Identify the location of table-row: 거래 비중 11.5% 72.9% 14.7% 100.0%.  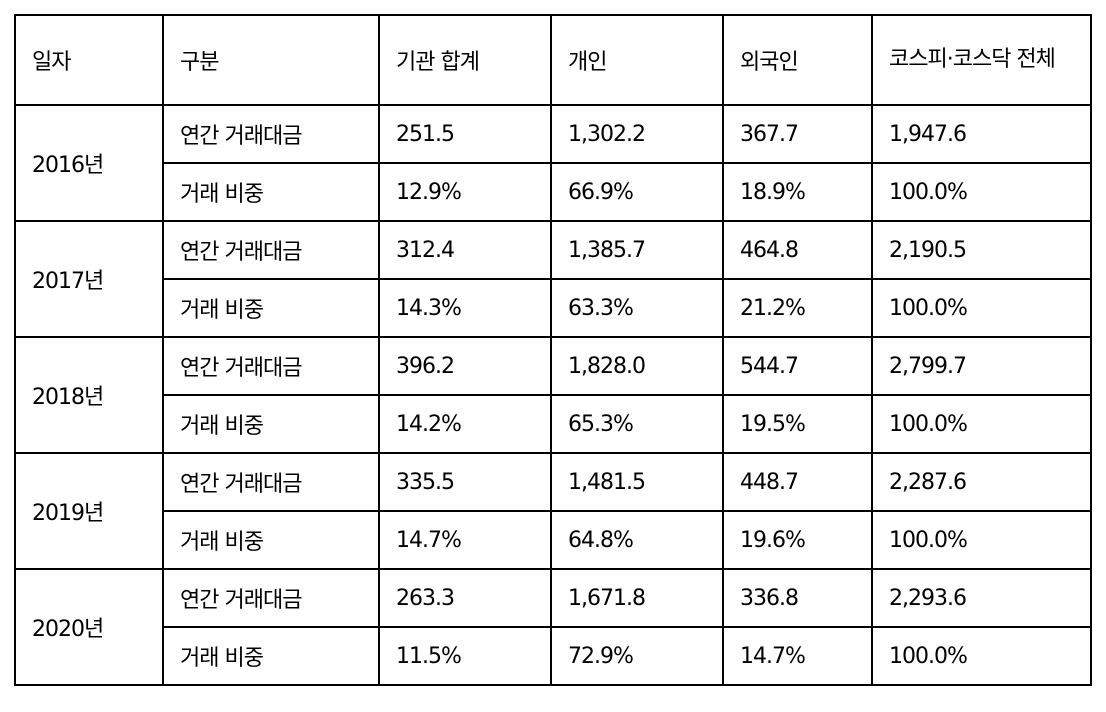
(553, 656).